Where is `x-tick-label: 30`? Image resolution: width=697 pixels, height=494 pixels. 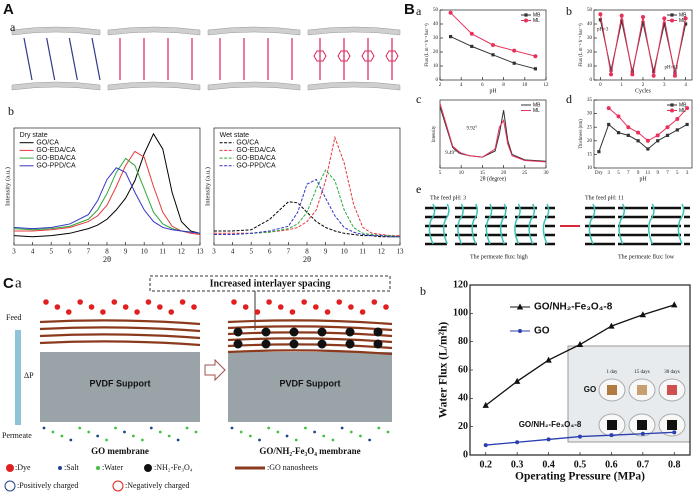
x-tick-label: 30 is located at coordinates (547, 173).